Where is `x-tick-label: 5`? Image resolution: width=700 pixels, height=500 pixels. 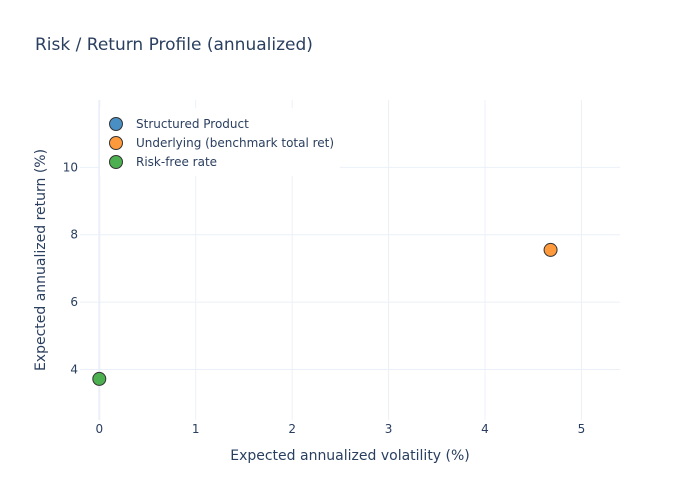 x-tick-label: 5 is located at coordinates (582, 429).